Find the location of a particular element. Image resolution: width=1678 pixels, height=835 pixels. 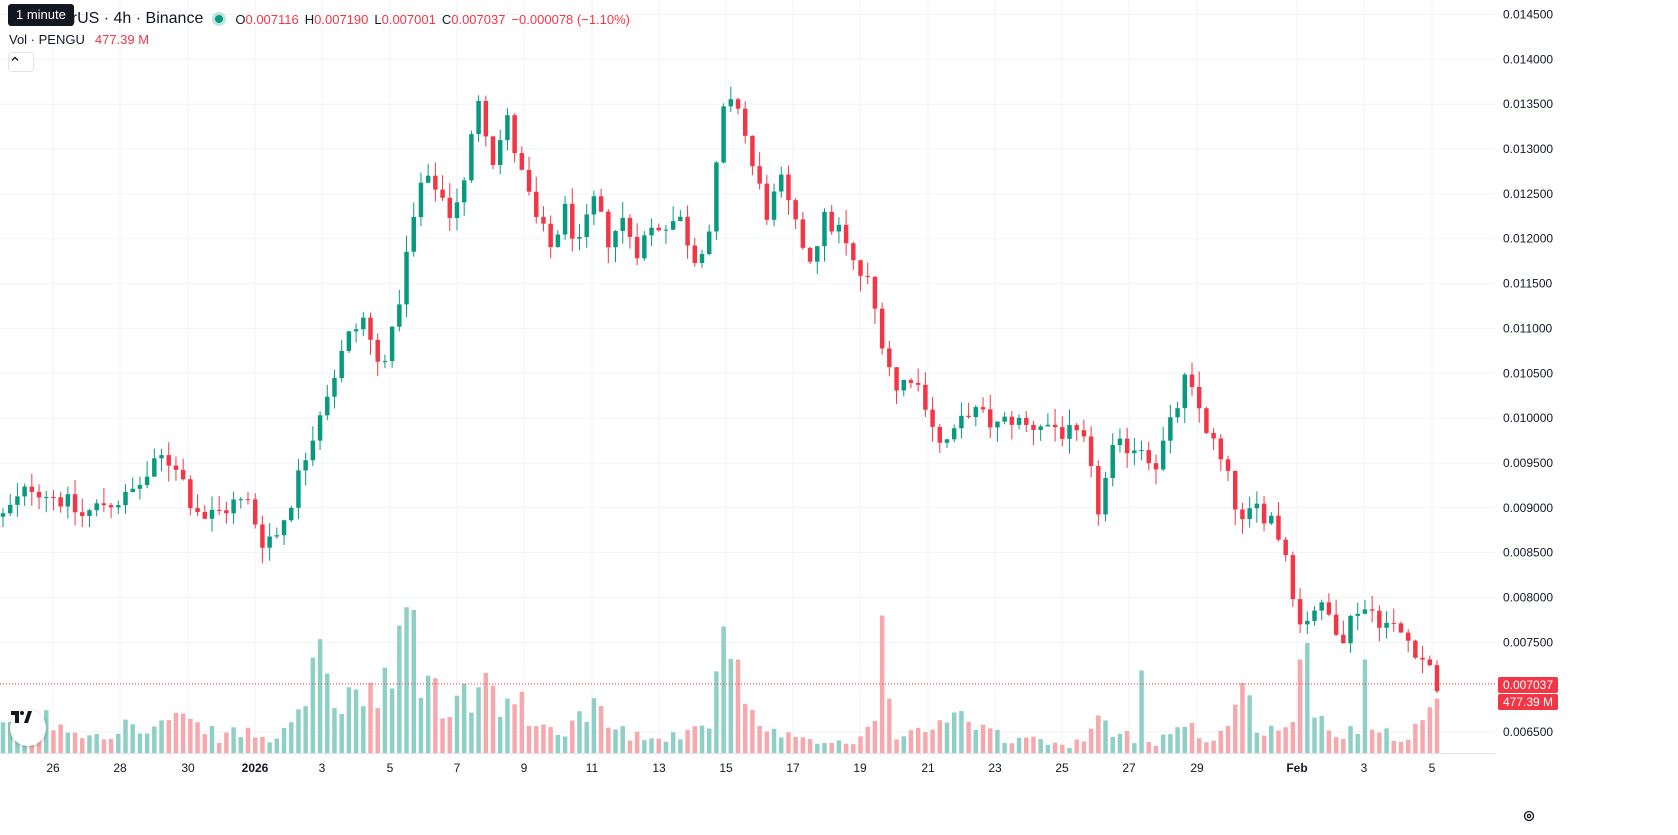

time-tick-label: 26 is located at coordinates (53, 768).